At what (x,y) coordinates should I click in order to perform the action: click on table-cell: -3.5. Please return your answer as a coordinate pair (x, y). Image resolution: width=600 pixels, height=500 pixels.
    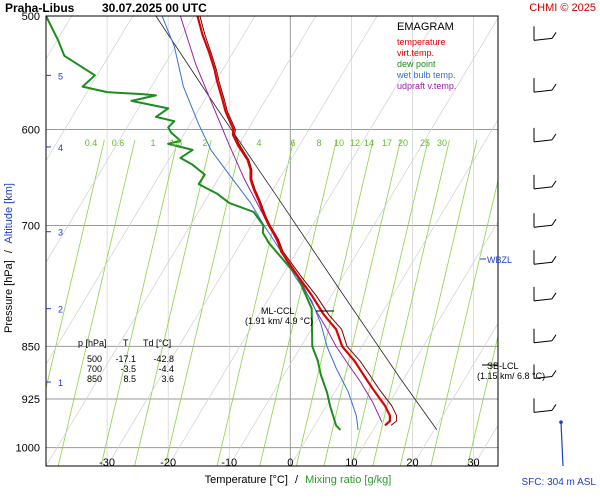
    Looking at the image, I should click on (128, 369).